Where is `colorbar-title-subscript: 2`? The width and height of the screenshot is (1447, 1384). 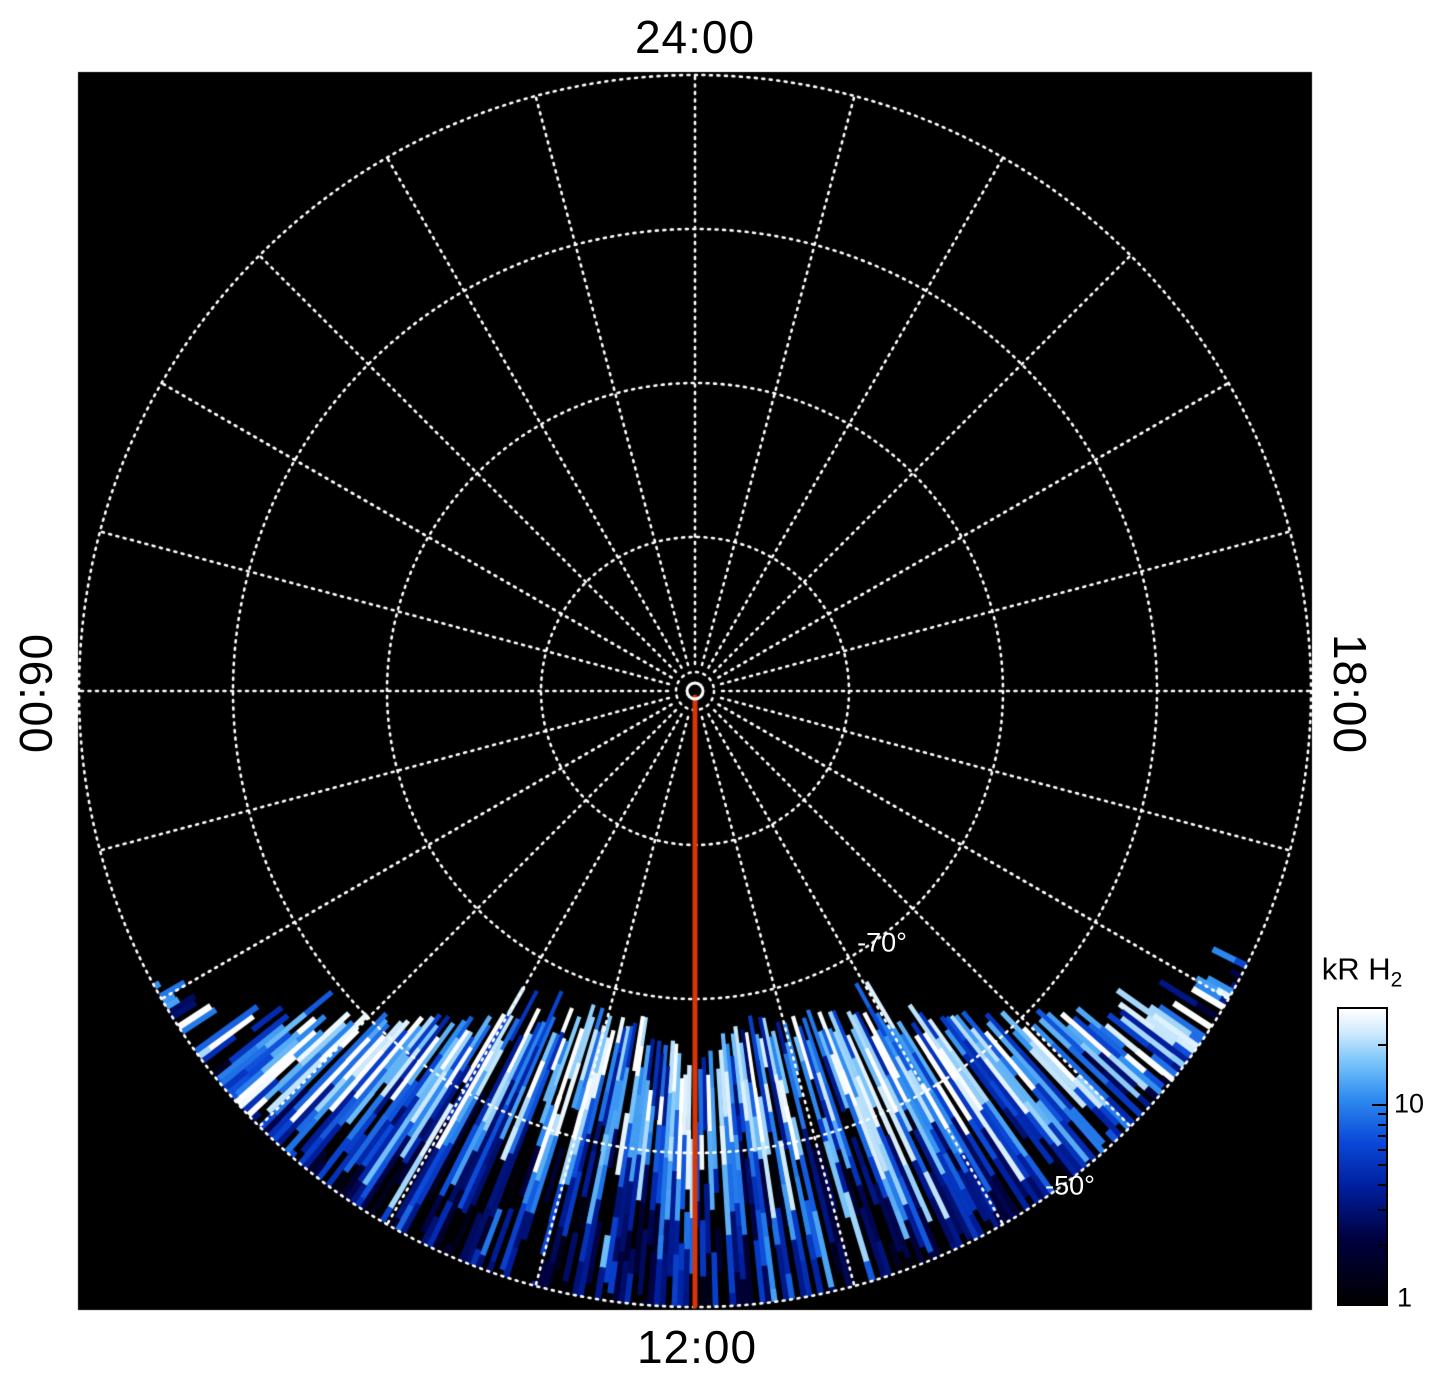 colorbar-title-subscript: 2 is located at coordinates (1396, 980).